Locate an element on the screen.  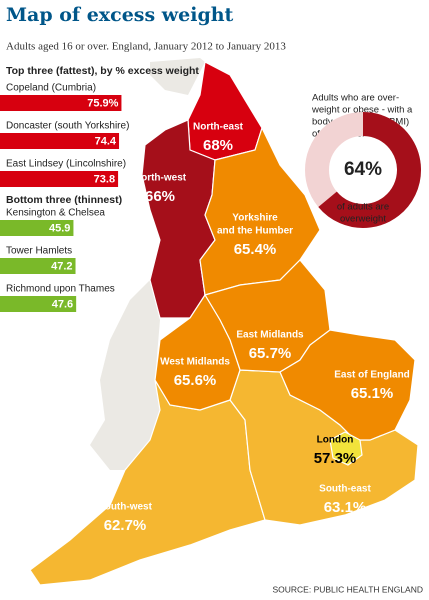
region-value: 62.7% is located at coordinates (125, 525).